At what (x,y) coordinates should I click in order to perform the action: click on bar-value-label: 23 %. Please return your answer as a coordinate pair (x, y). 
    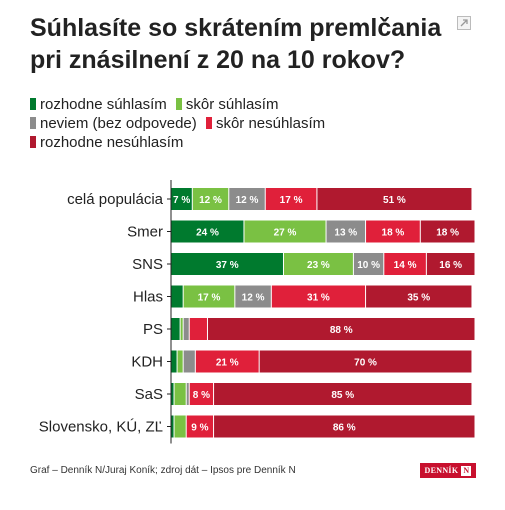
    Looking at the image, I should click on (318, 265).